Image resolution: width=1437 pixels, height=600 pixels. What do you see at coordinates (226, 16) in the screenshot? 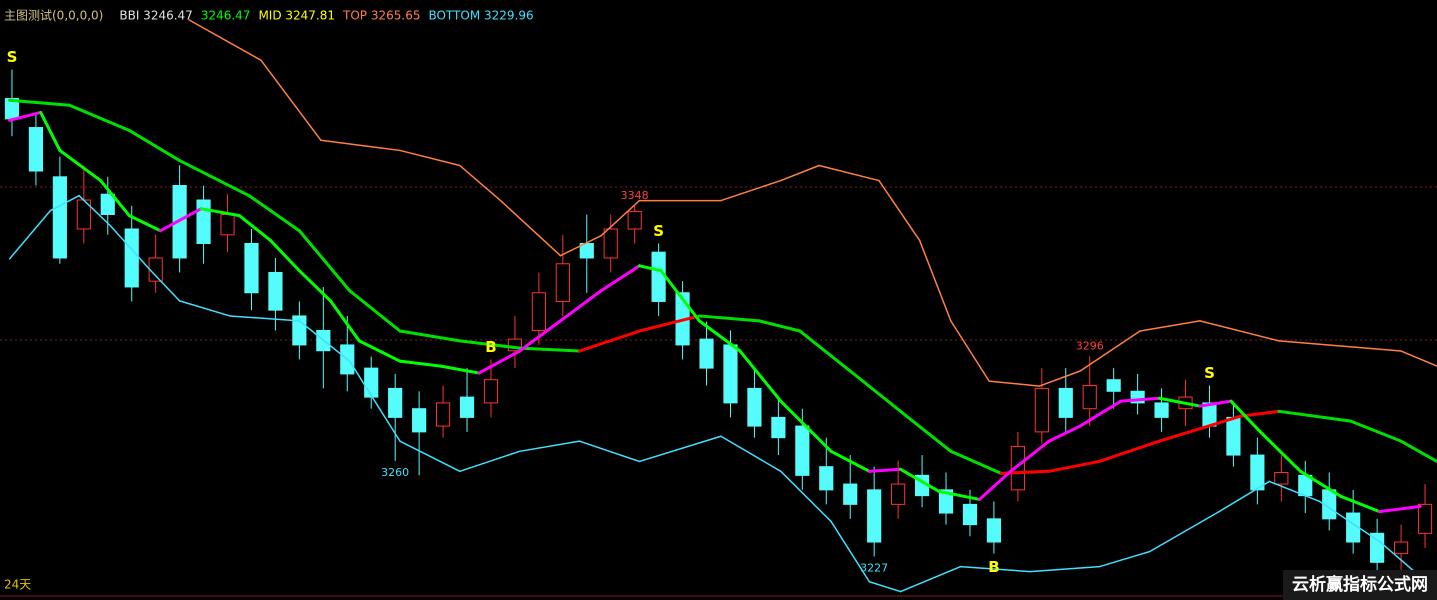
I see `legend-entry: 3246.47` at bounding box center [226, 16].